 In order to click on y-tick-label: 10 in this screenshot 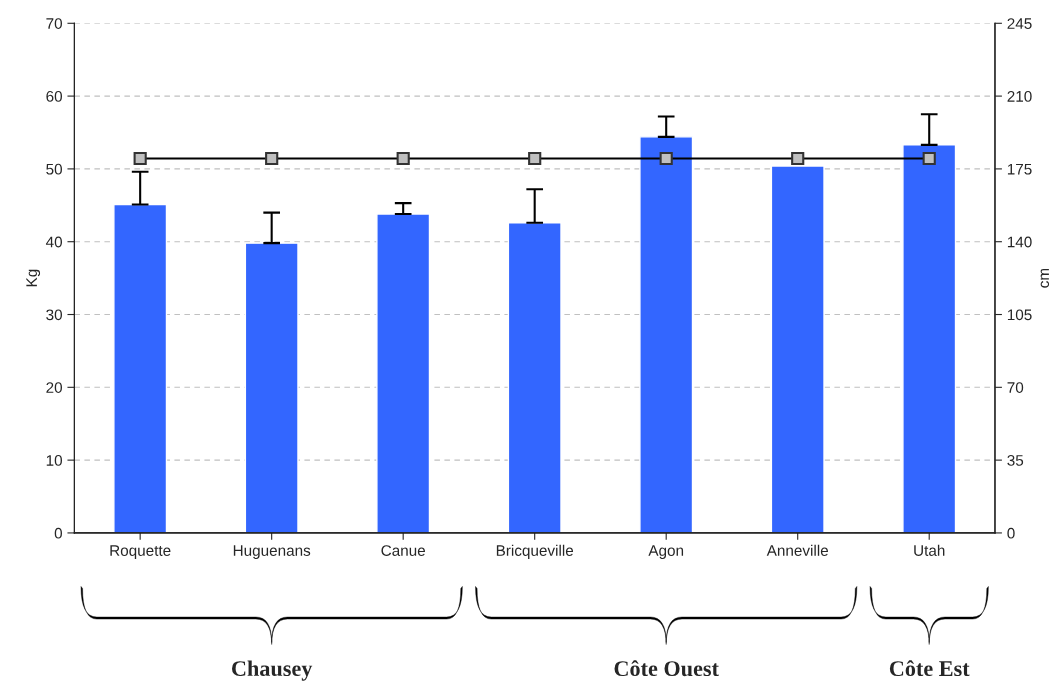, I will do `click(54, 460)`.